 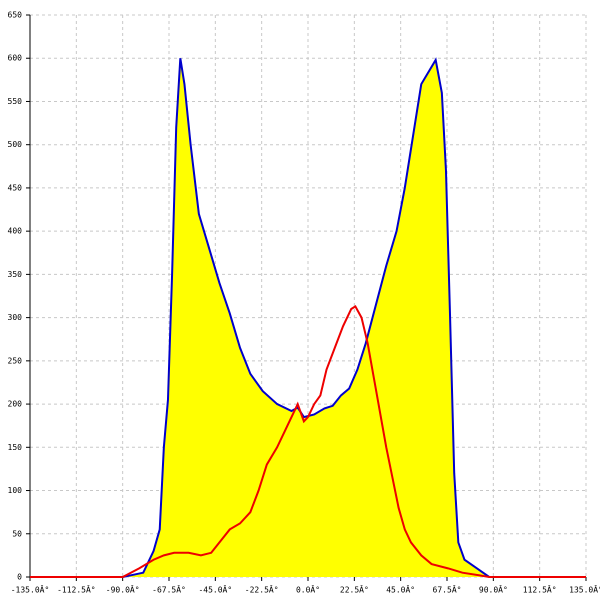 What do you see at coordinates (19, 577) in the screenshot?
I see `y-tick-label: 0` at bounding box center [19, 577].